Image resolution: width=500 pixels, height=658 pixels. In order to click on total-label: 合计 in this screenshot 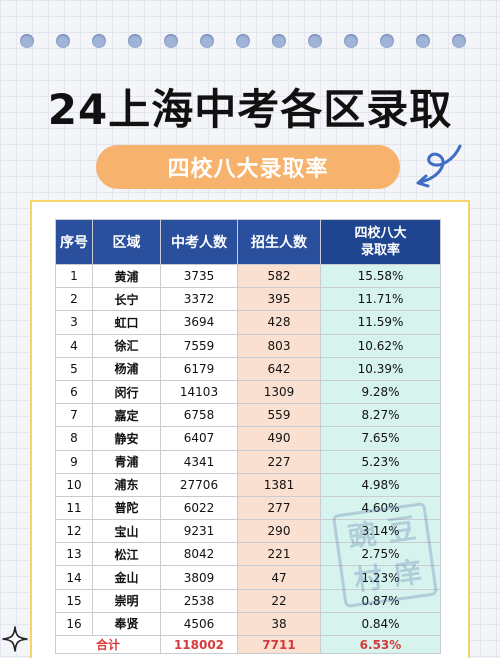, I will do `click(108, 644)`.